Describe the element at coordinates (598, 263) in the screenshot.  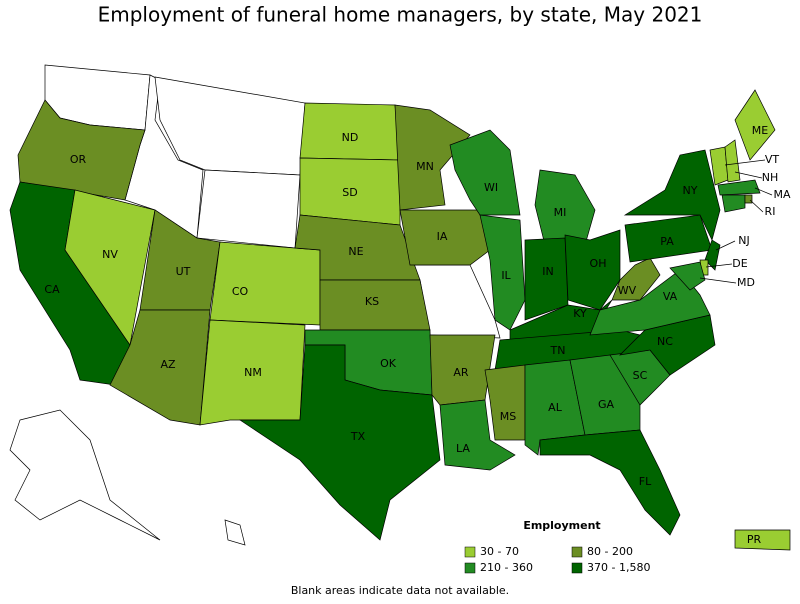
I see `state-label: OH` at that location.